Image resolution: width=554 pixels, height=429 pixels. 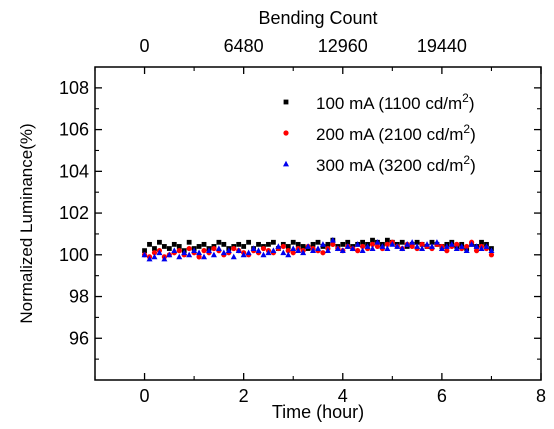 What do you see at coordinates (395, 102) in the screenshot?
I see `legend-label: 100 mA (1100 cd/m2)` at bounding box center [395, 102].